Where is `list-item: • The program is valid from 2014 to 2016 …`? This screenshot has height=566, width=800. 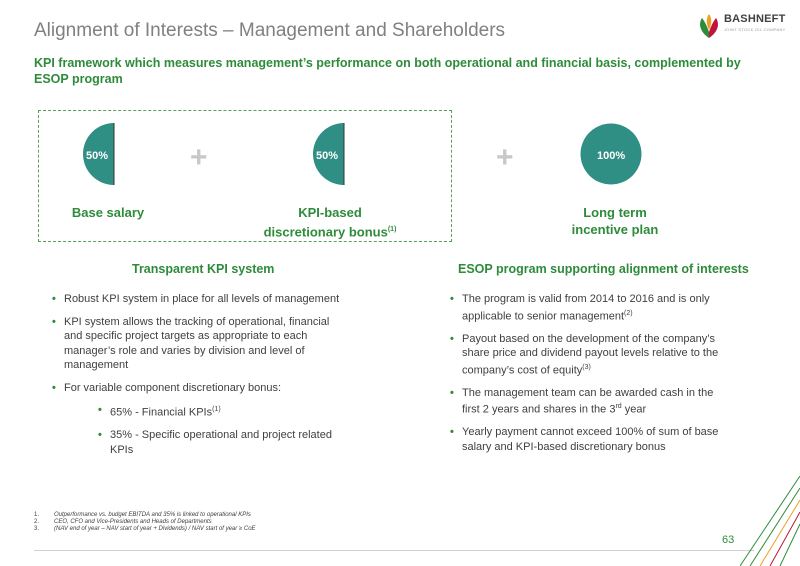
list-item: • The program is valid from 2014 to 2016 … is located at coordinates (580, 308).